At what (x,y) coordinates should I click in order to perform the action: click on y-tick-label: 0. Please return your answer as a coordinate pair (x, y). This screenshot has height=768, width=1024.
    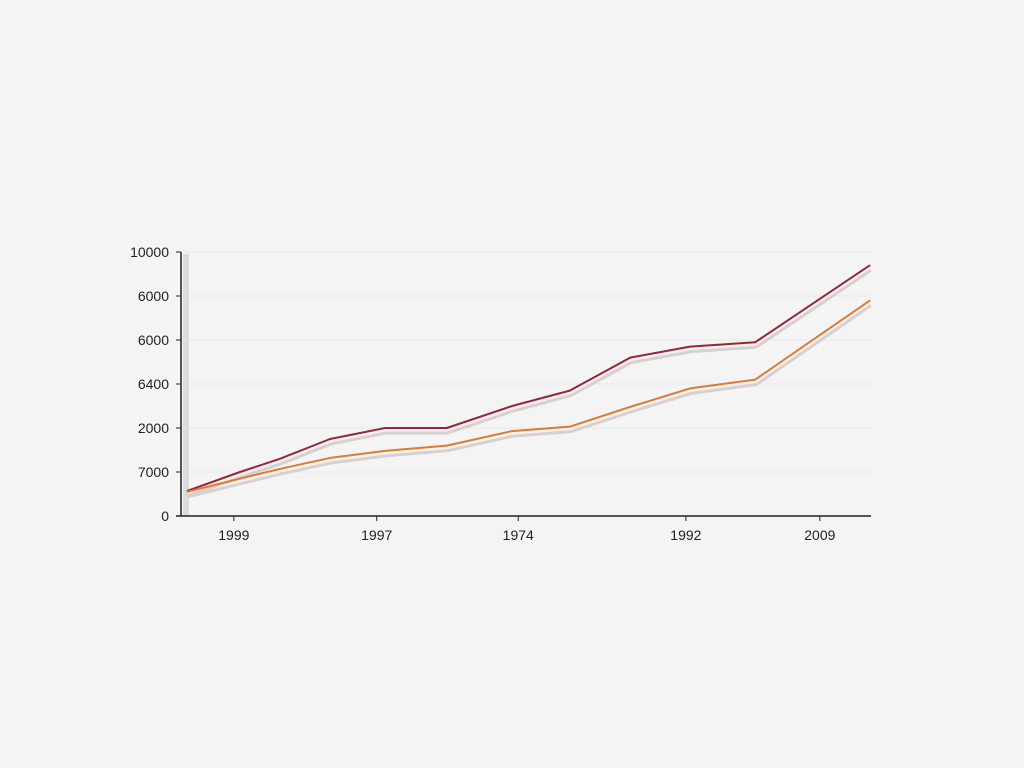
    Looking at the image, I should click on (165, 516).